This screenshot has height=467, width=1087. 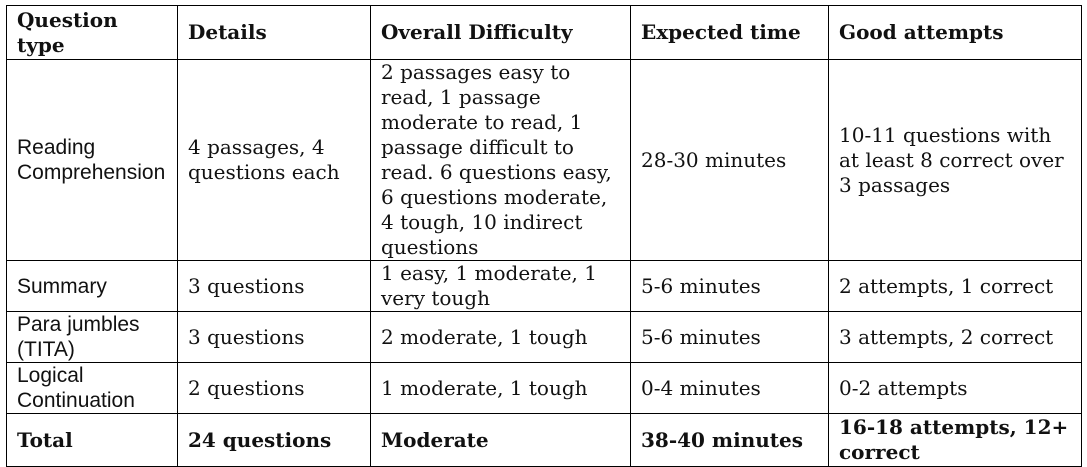 I want to click on cell-good-attempts: 0-2 attempts, so click(x=955, y=388).